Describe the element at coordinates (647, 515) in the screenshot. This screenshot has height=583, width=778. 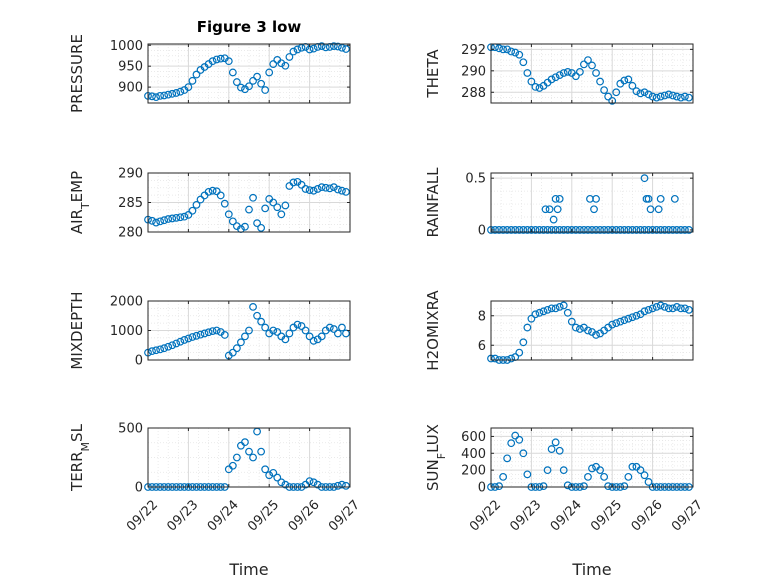
I see `x-tick-label: 09/26` at that location.